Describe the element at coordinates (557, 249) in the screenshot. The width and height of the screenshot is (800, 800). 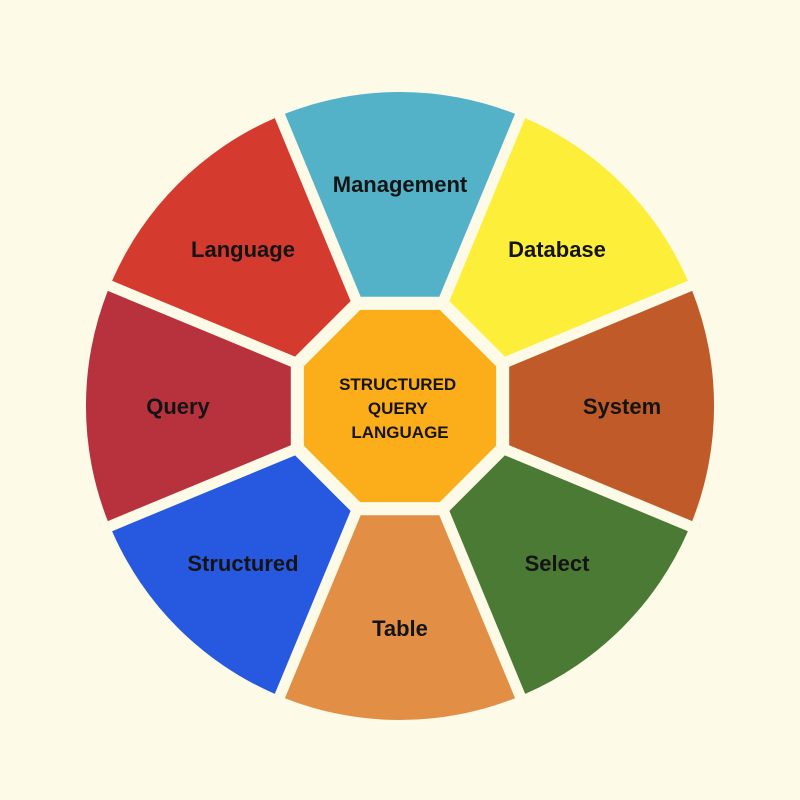
I see `segment-database-label: Database` at that location.